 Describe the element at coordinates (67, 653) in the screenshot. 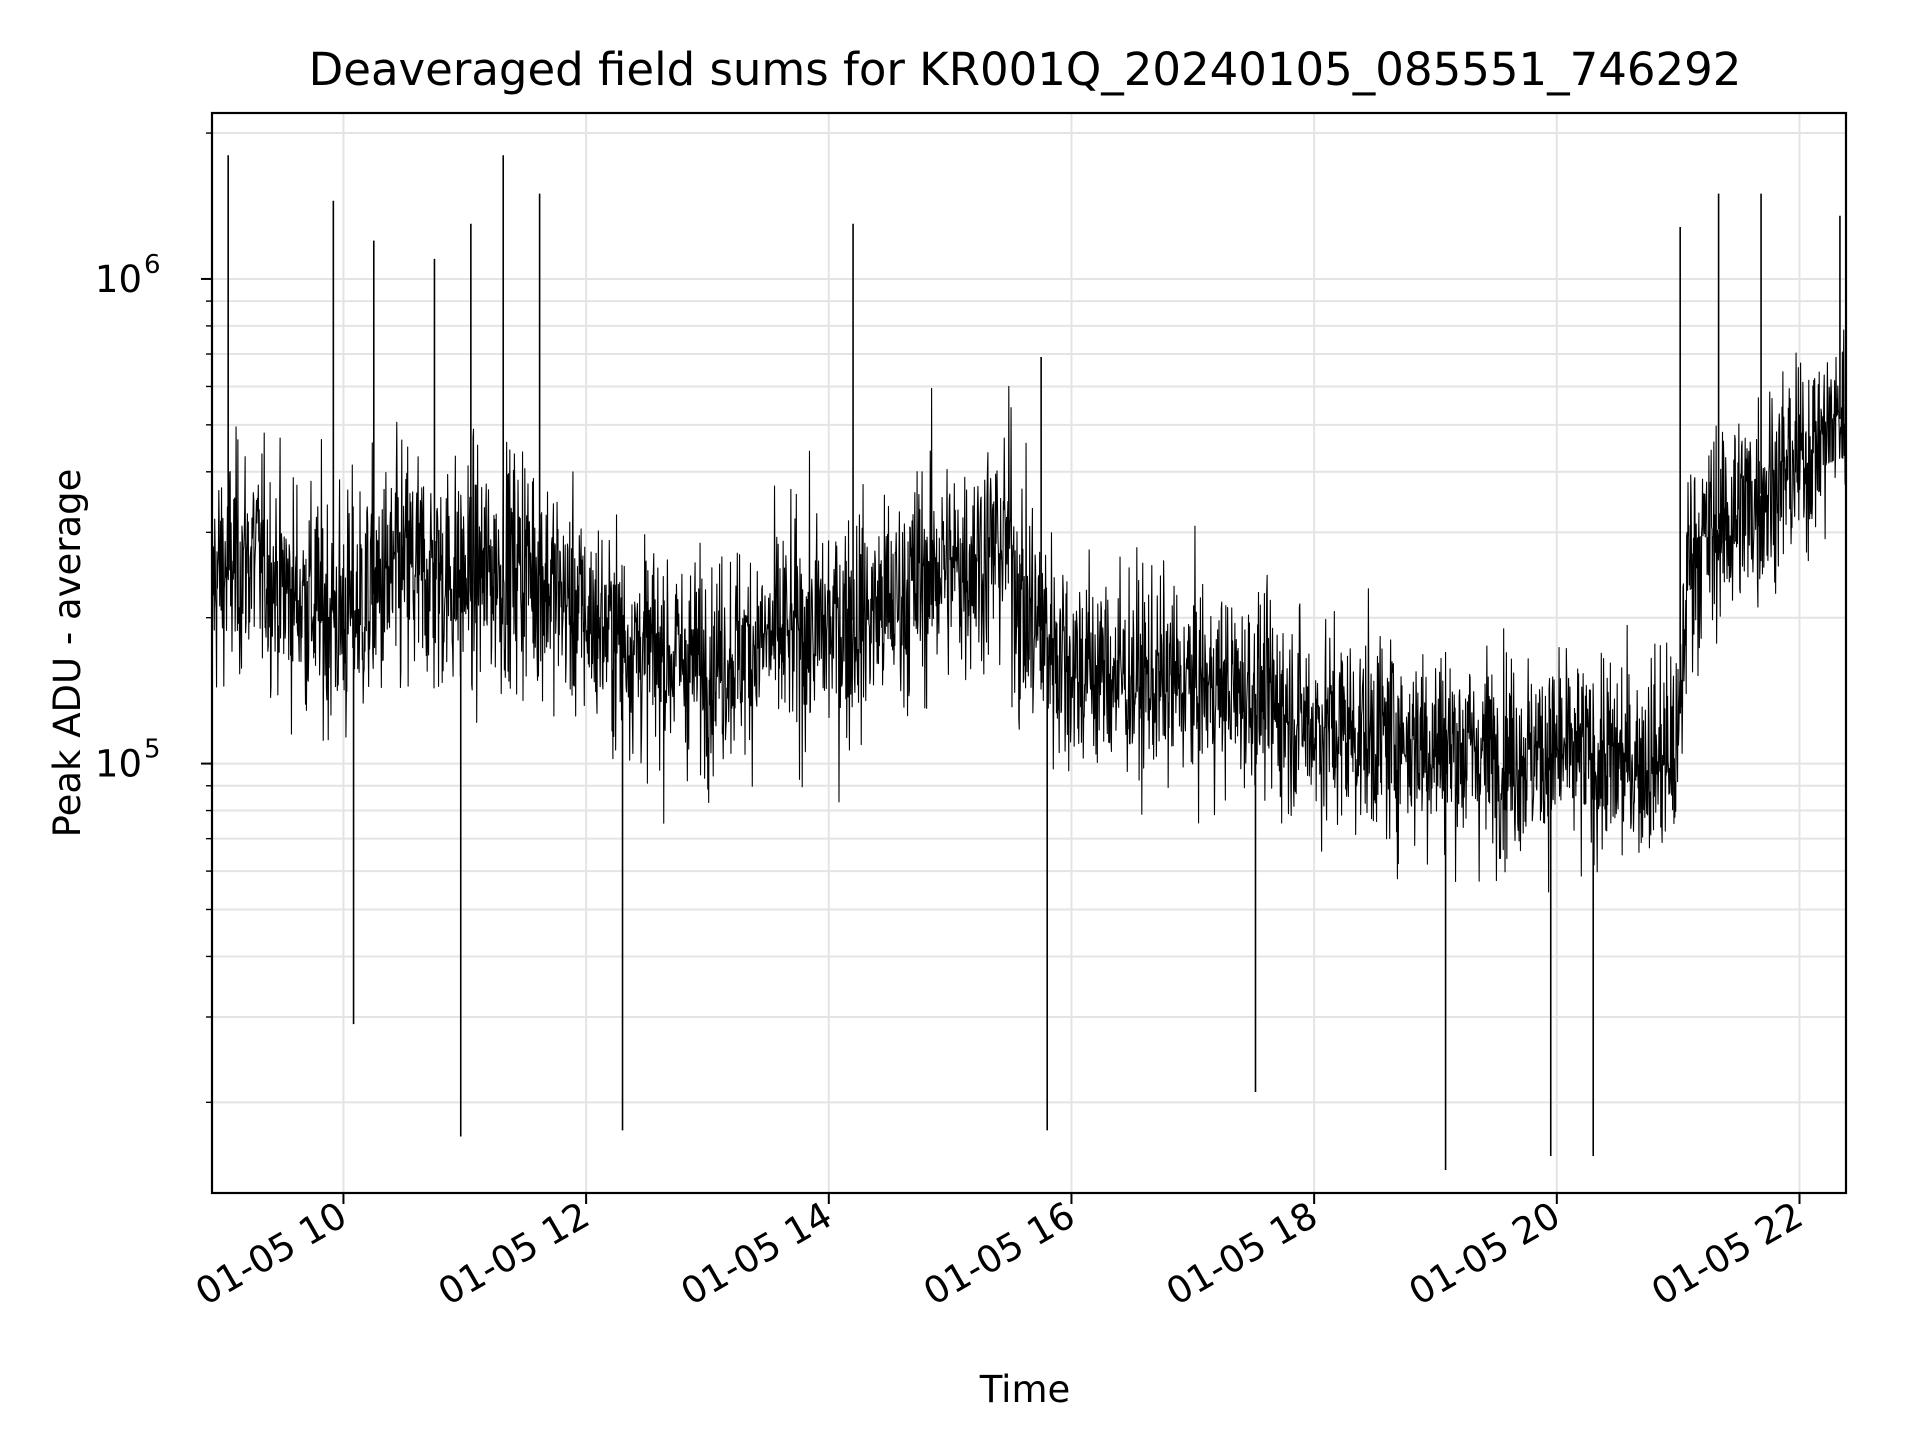

I see `y-axis-label: Peak ADU - average` at that location.